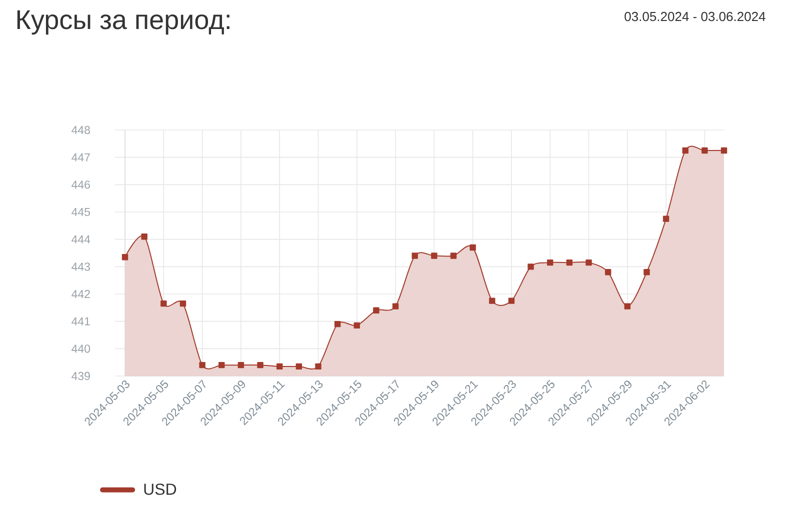  What do you see at coordinates (160, 489) in the screenshot?
I see `legend-label: USD` at bounding box center [160, 489].